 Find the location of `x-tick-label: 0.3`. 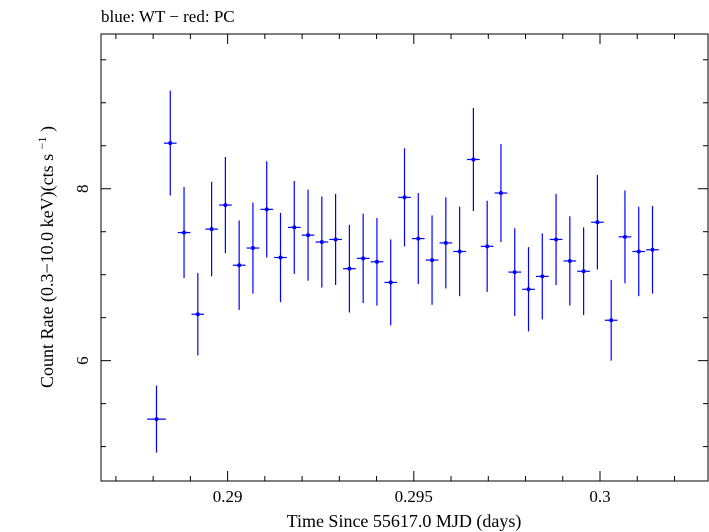

x-tick-label: 0.3 is located at coordinates (599, 496).